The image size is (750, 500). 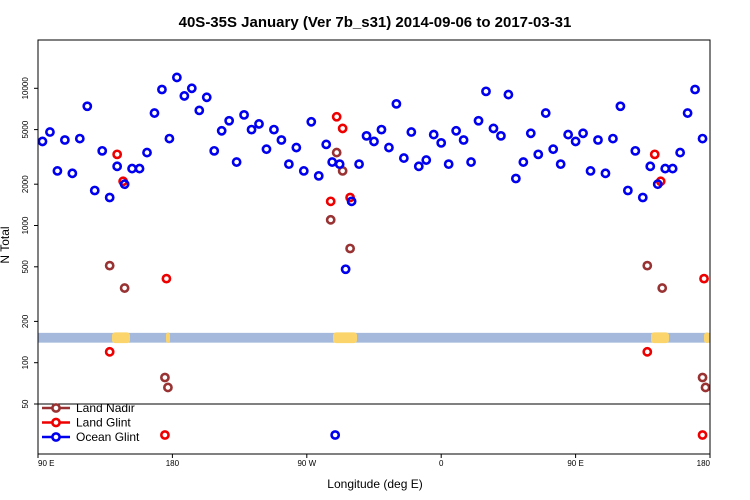 I want to click on land-band-ocean, so click(x=374, y=337).